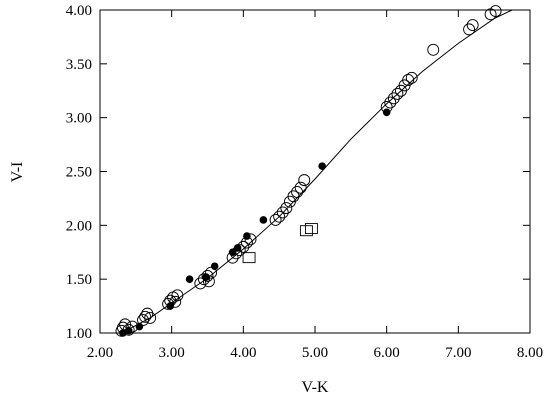 Image resolution: width=560 pixels, height=405 pixels. I want to click on y-tick-label: 4.00, so click(79, 11).